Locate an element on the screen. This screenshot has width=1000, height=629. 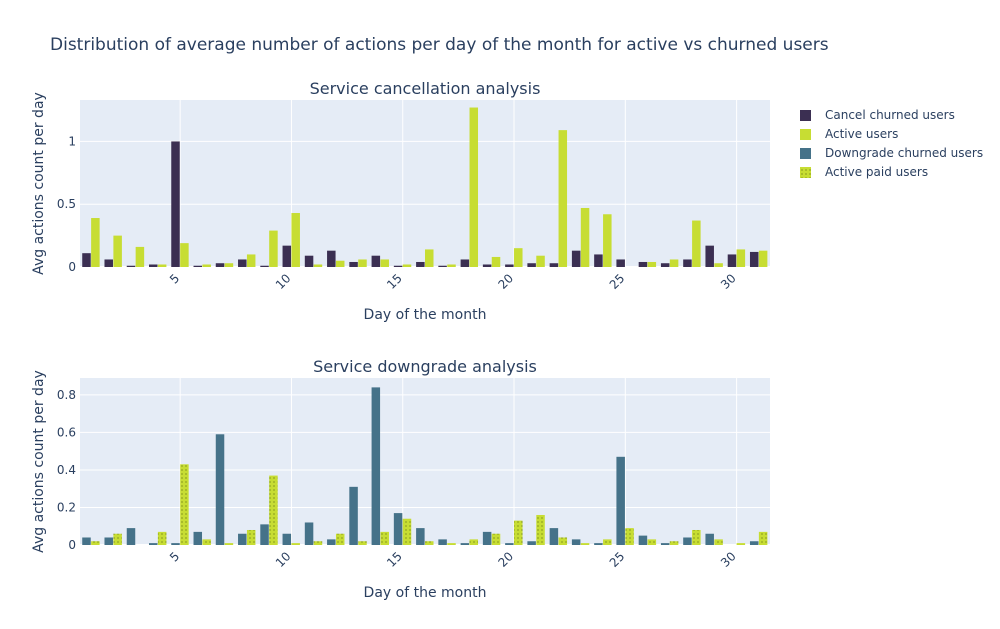
legend-item: Downgrade churned users is located at coordinates (891, 153).